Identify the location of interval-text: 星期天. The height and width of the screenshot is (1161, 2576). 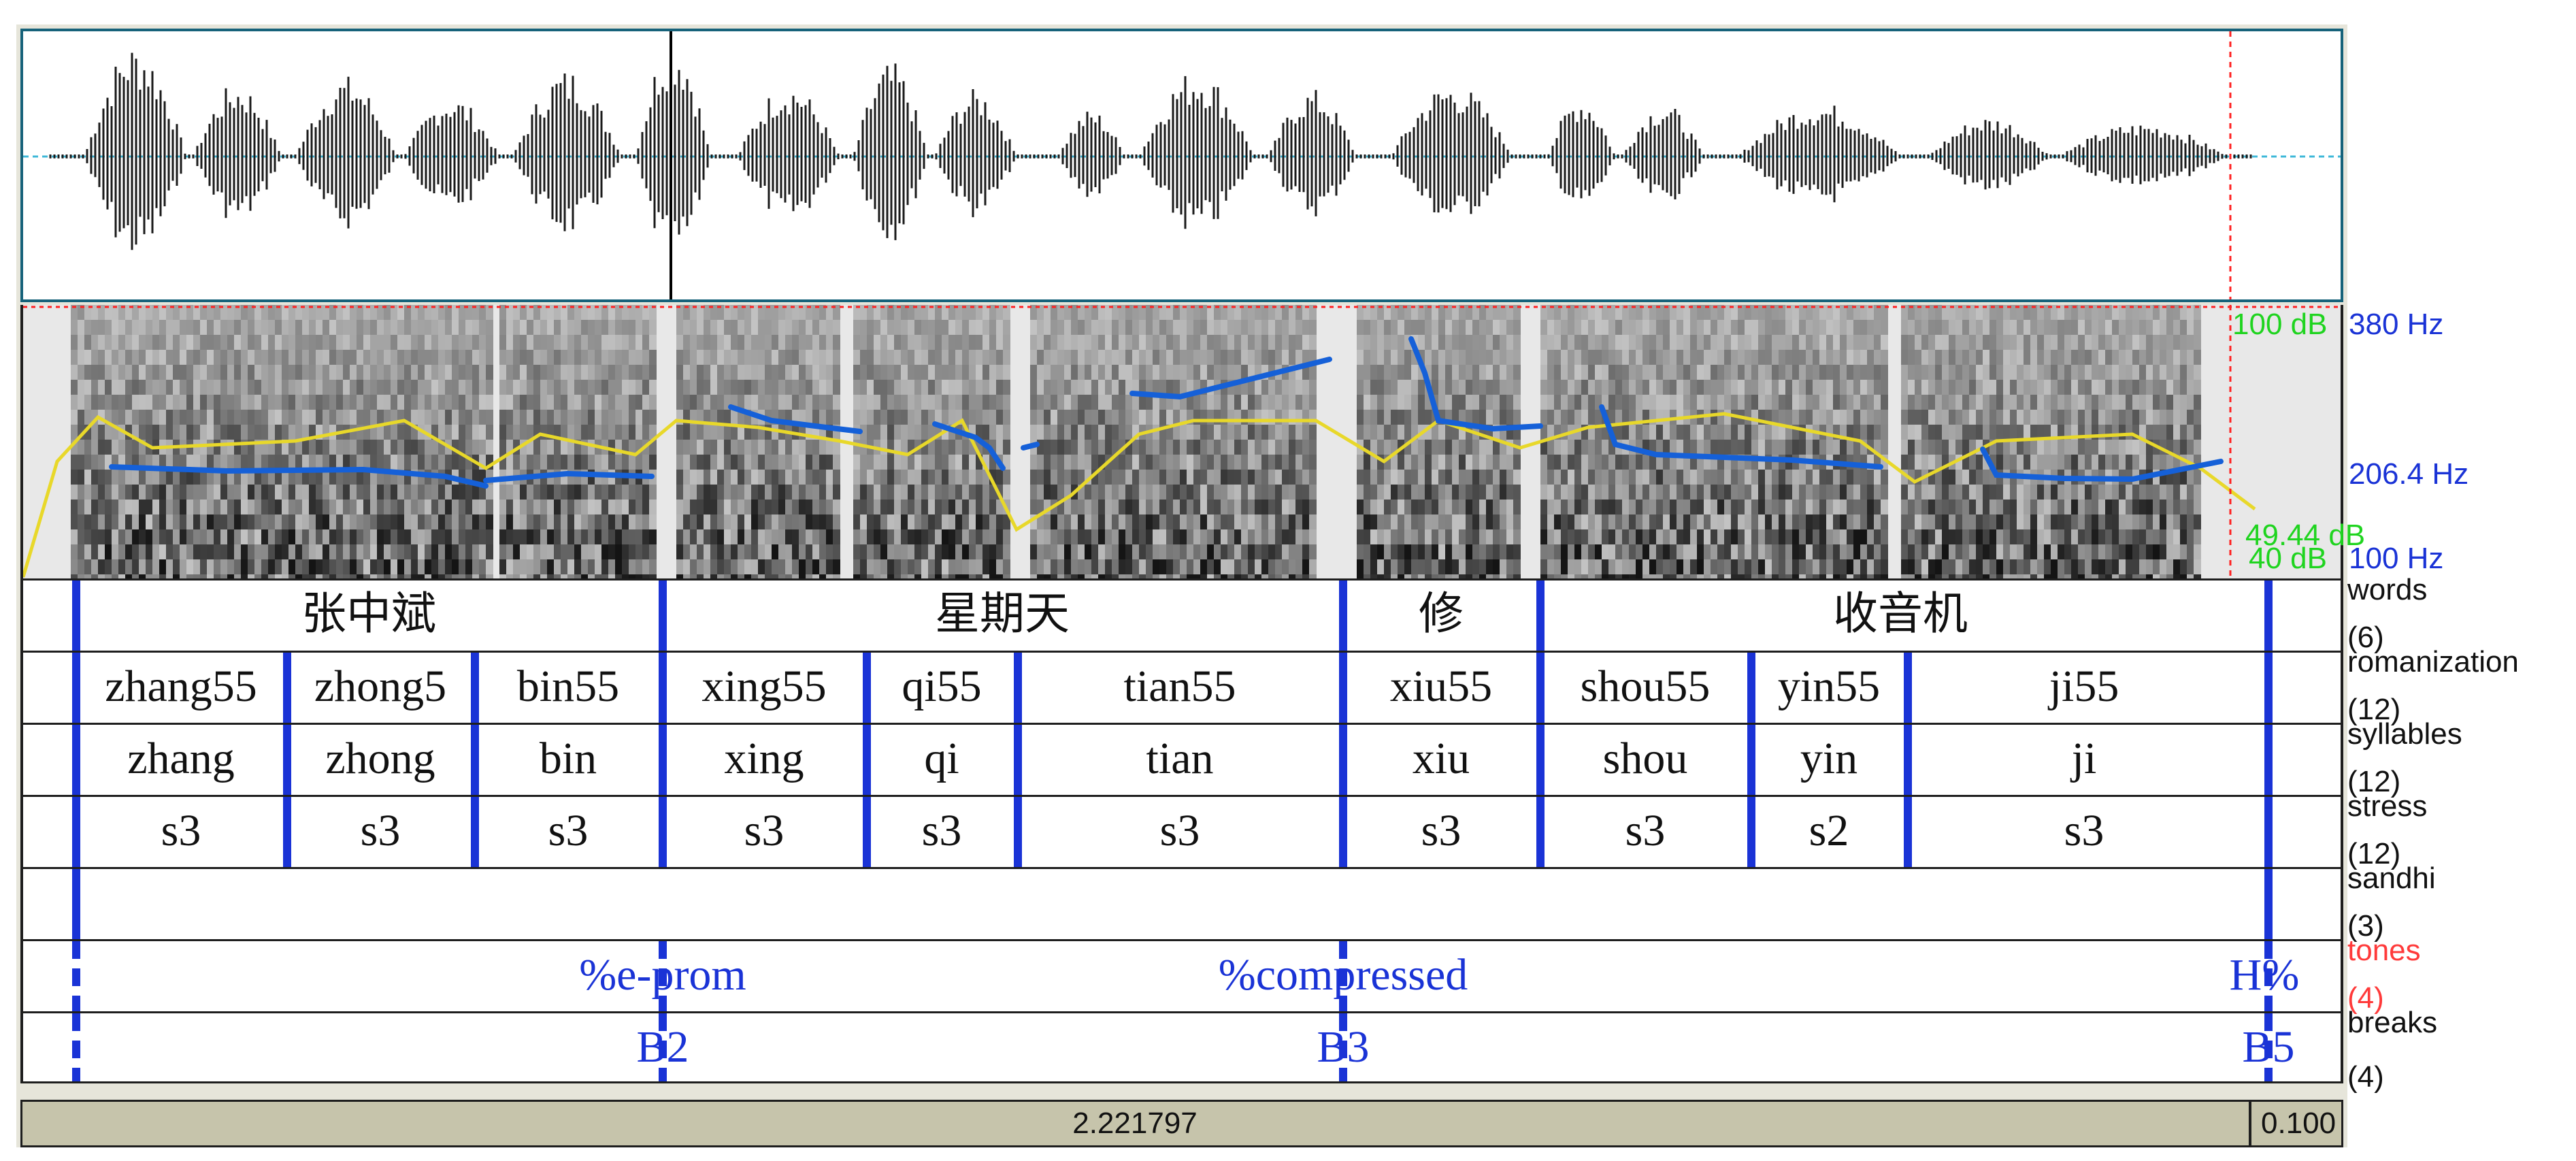
(1003, 614).